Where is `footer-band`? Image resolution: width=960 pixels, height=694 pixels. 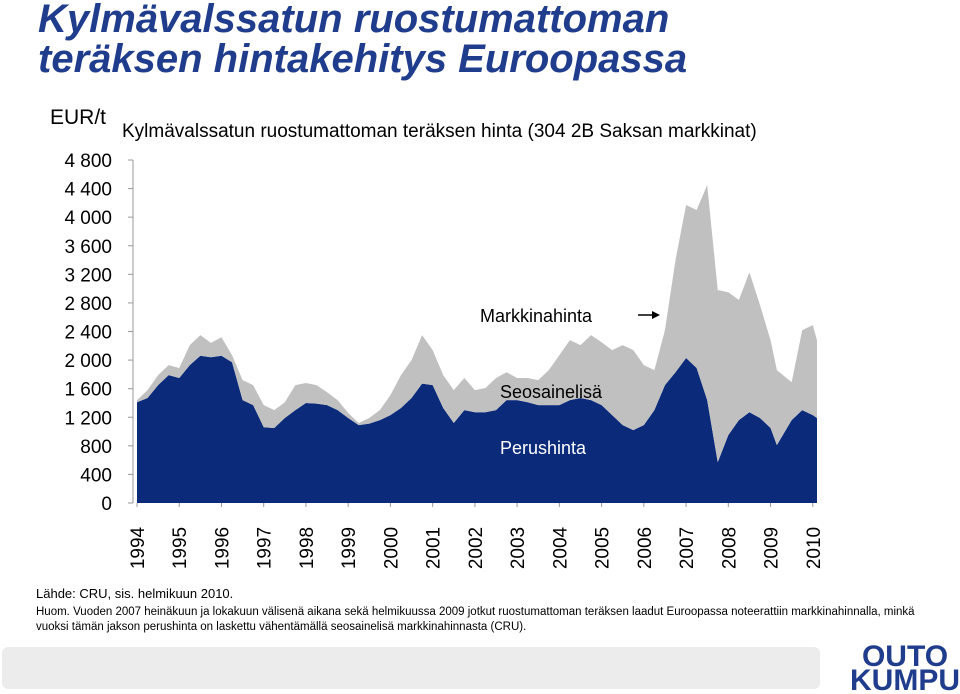
footer-band is located at coordinates (411, 668).